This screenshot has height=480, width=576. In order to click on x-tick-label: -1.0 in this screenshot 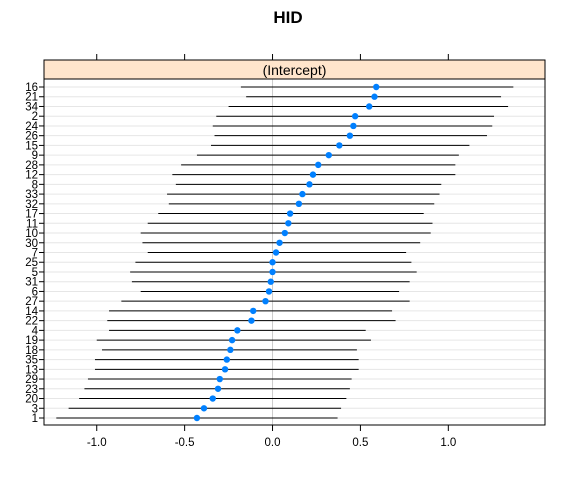, I will do `click(97, 443)`.